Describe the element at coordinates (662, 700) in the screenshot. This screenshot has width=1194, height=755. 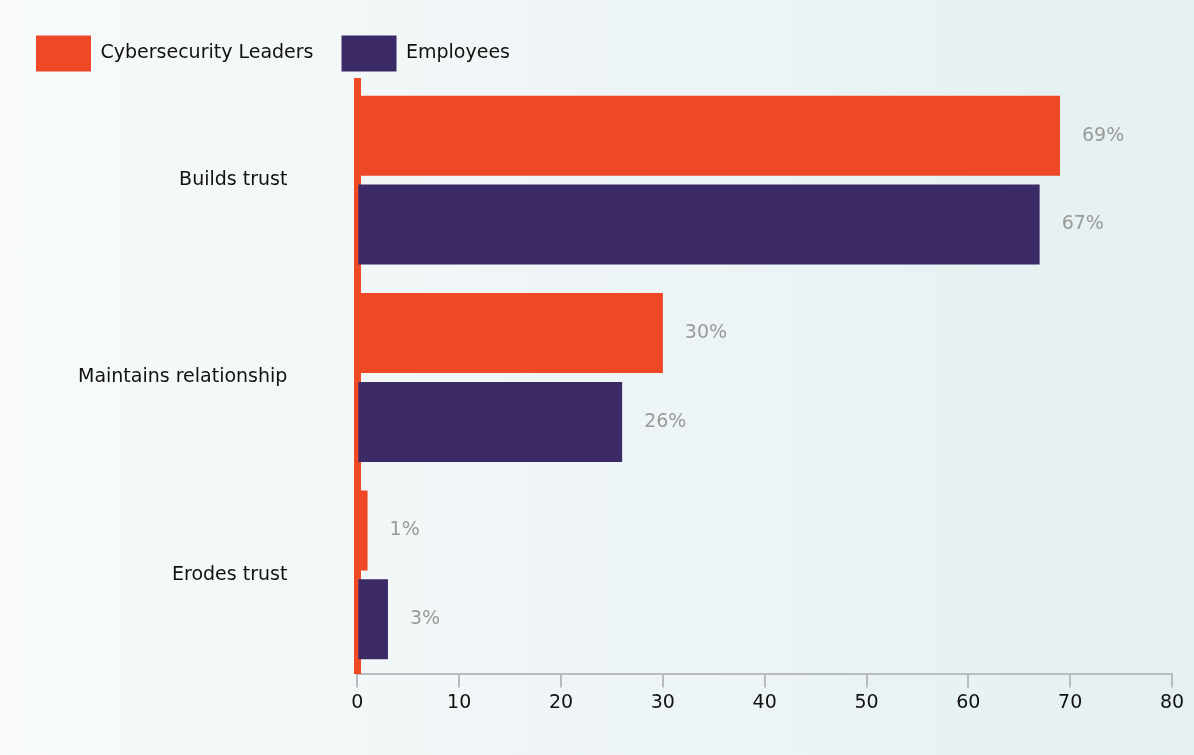
I see `x-tick-label: 30` at that location.